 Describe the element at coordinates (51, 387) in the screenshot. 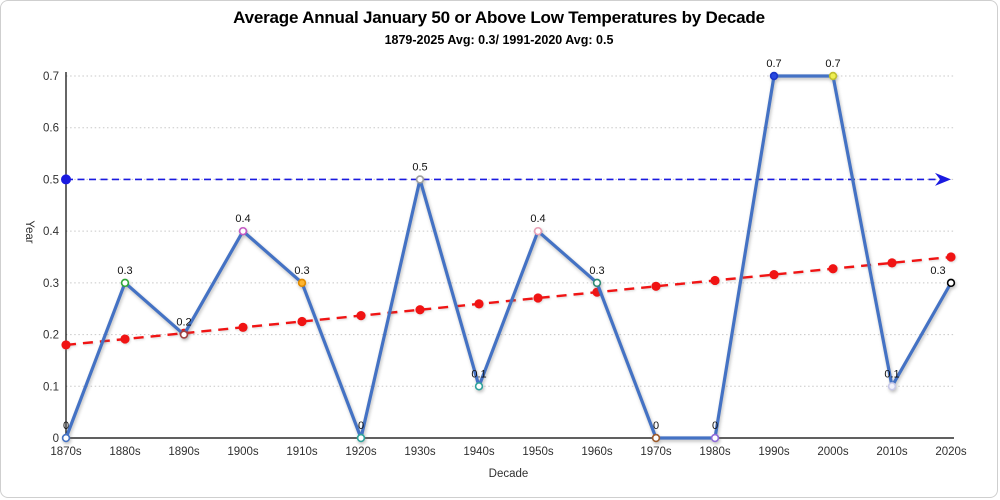

I see `y-axis-tick-label: 0.1` at that location.